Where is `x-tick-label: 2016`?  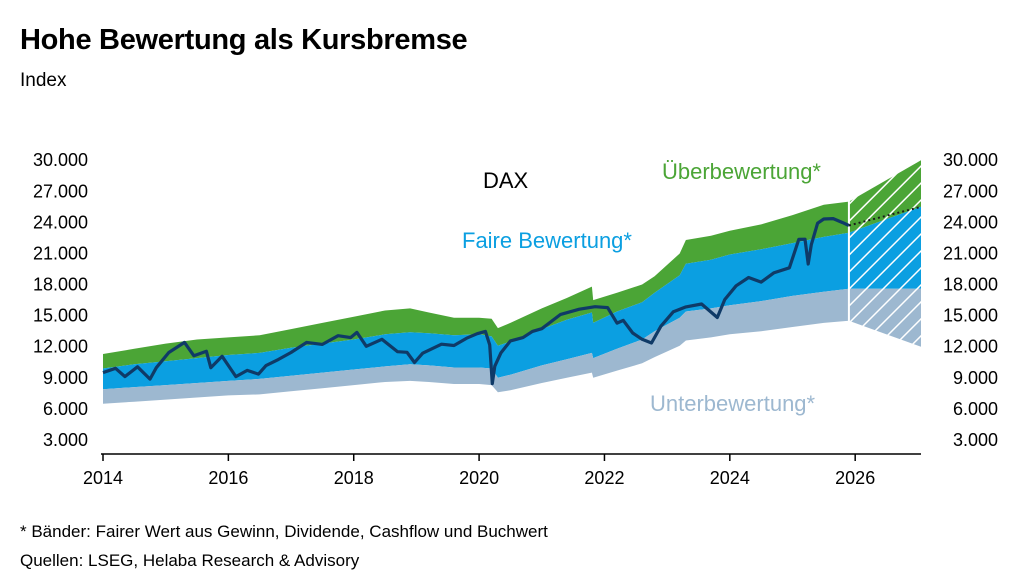
x-tick-label: 2016 is located at coordinates (228, 478).